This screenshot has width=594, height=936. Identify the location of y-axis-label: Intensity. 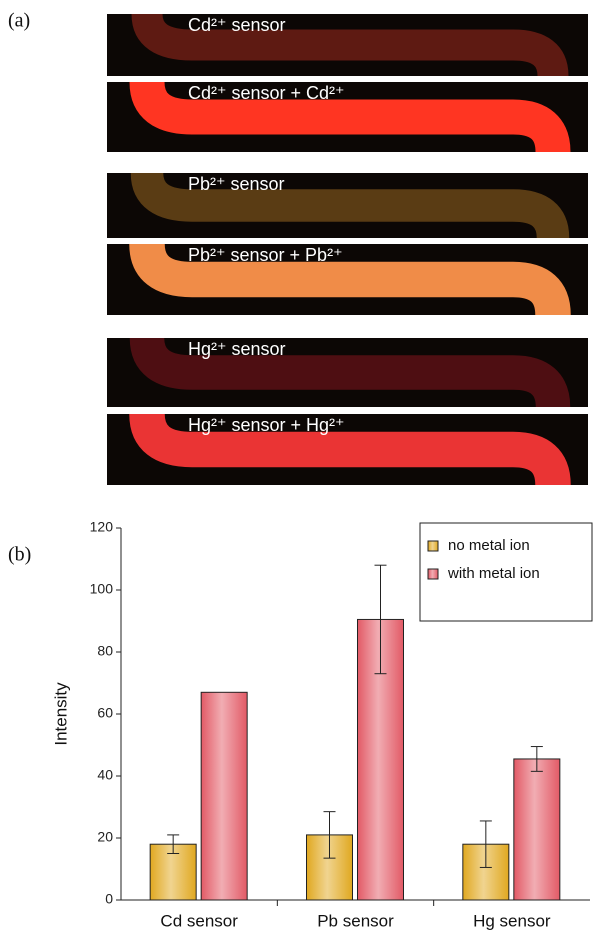
(60, 714).